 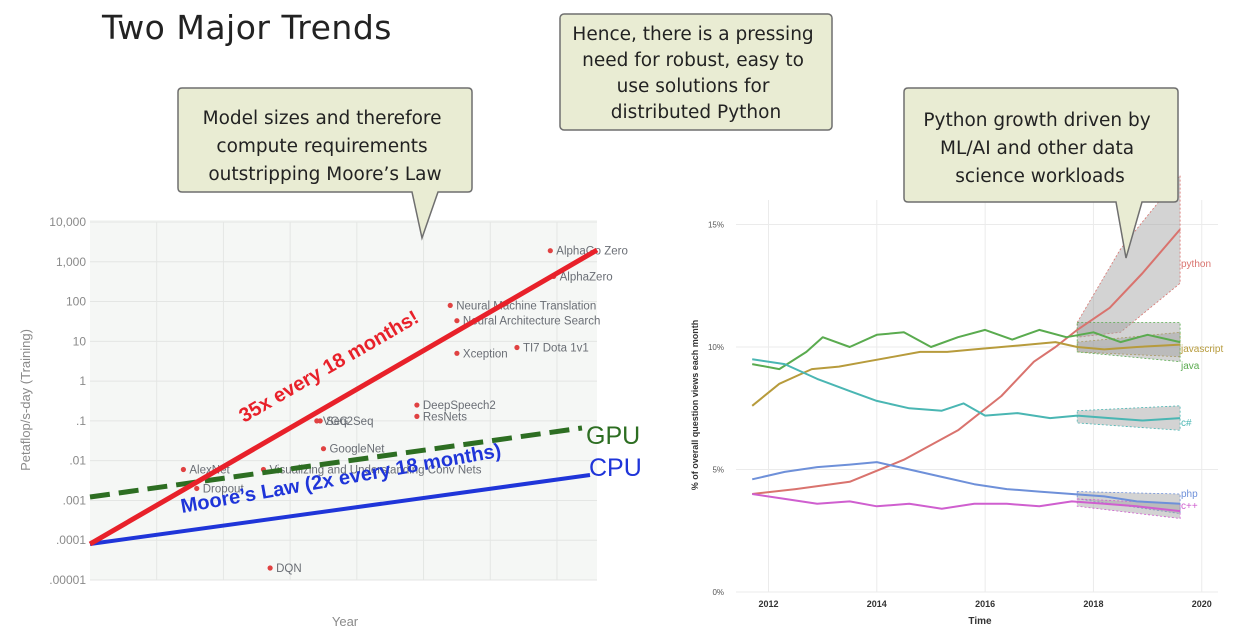 What do you see at coordinates (613, 436) in the screenshot?
I see `gpu-label: GPU` at bounding box center [613, 436].